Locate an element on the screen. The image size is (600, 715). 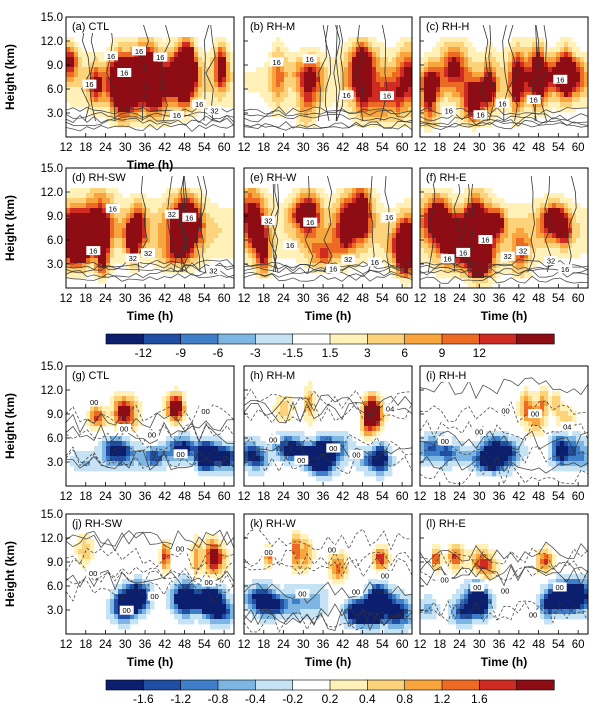
y-tick-label: 12.0 is located at coordinates (52, 193).